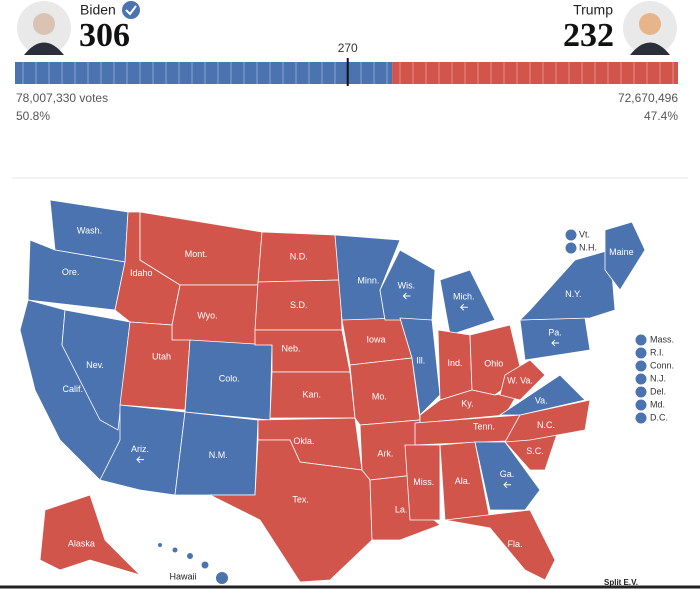  Describe the element at coordinates (379, 397) in the screenshot. I see `state-label: Mo.` at that location.